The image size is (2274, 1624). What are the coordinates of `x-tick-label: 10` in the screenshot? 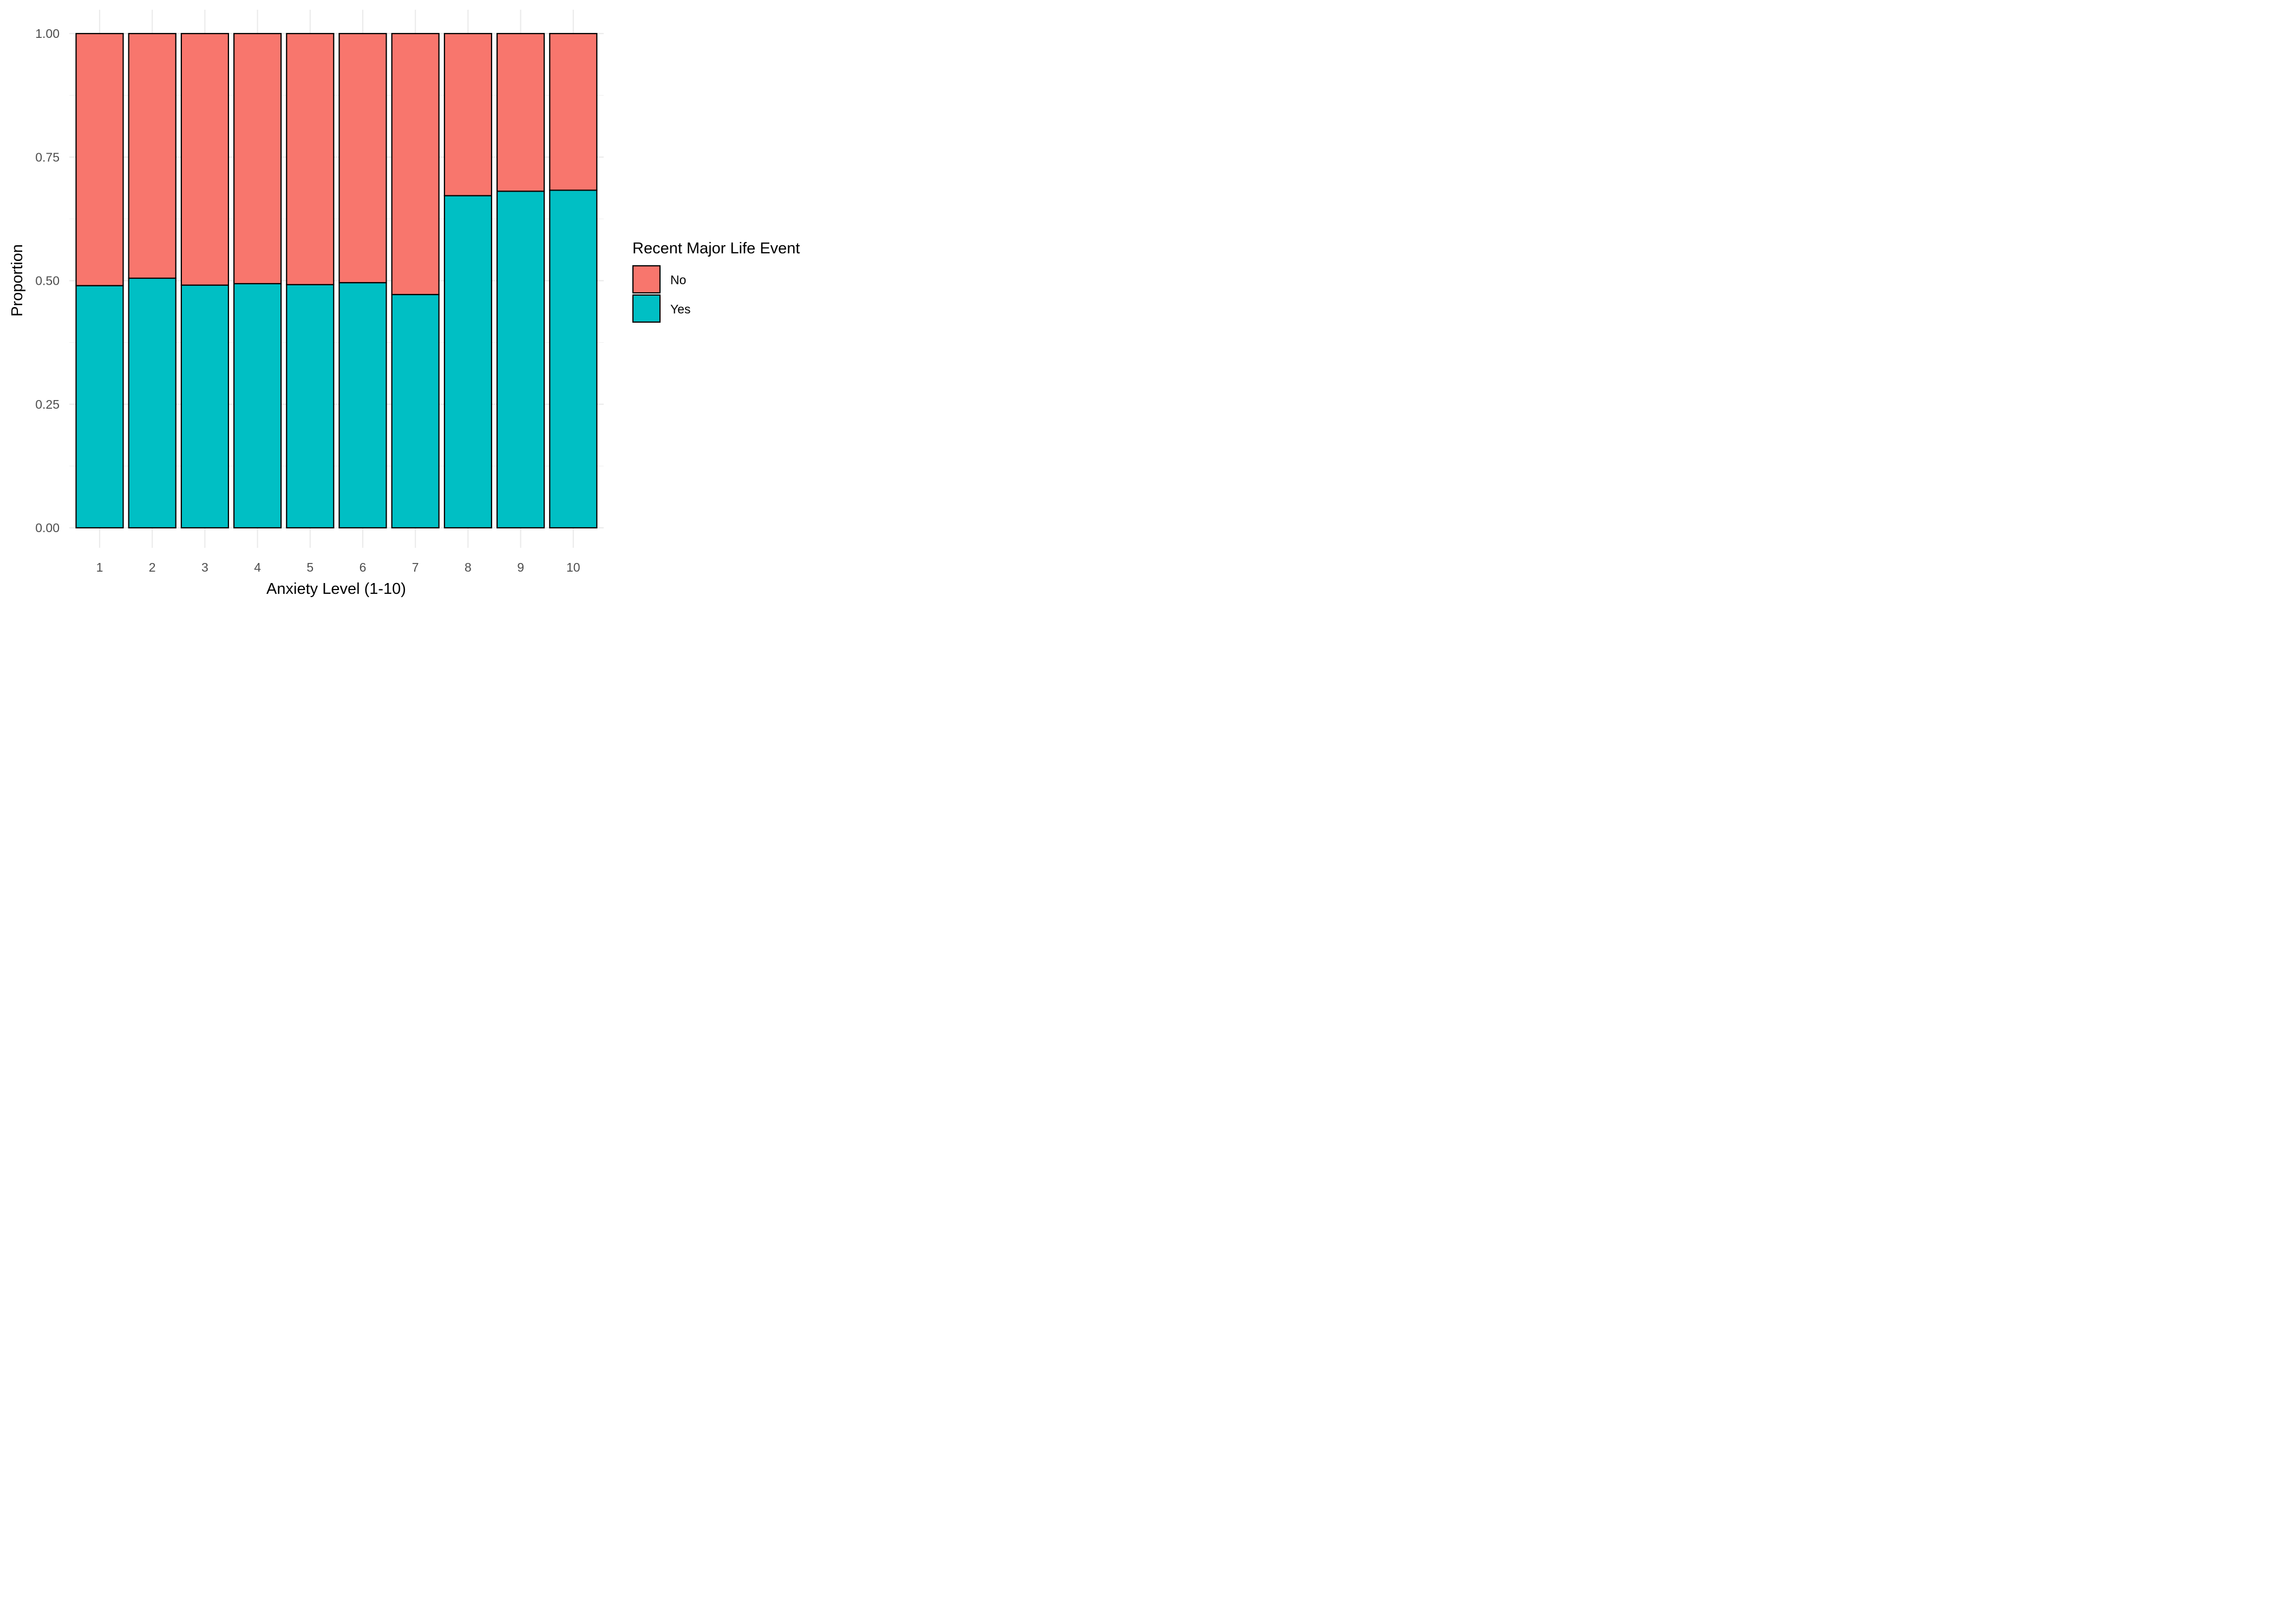 It's located at (573, 567).